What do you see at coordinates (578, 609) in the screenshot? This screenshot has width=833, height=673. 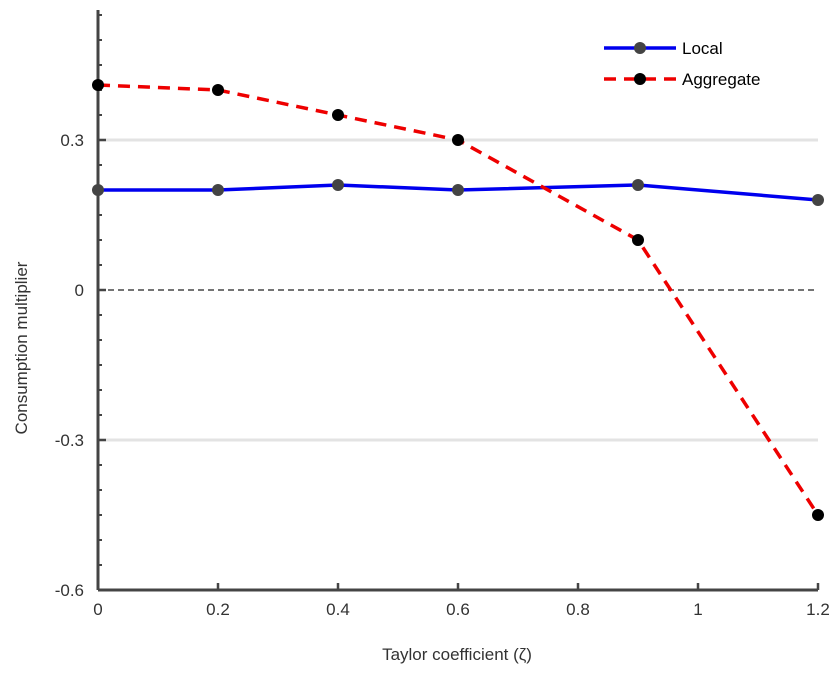 I see `x-tick-label: 0.8` at bounding box center [578, 609].